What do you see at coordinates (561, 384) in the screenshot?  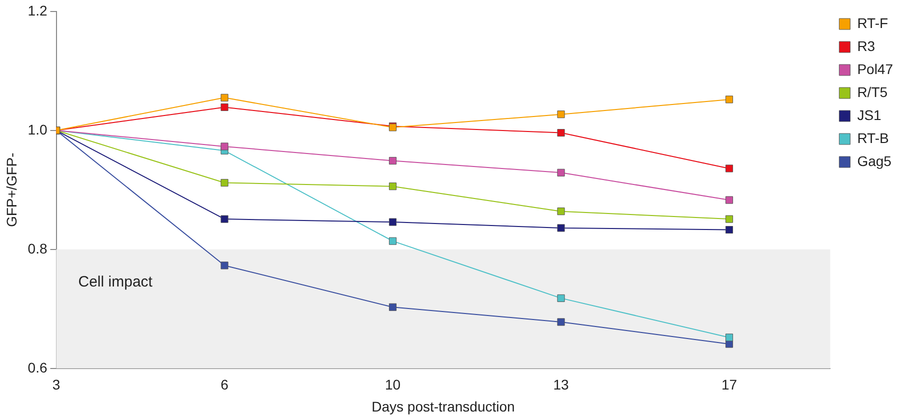 I see `x-tick-label: 13` at bounding box center [561, 384].